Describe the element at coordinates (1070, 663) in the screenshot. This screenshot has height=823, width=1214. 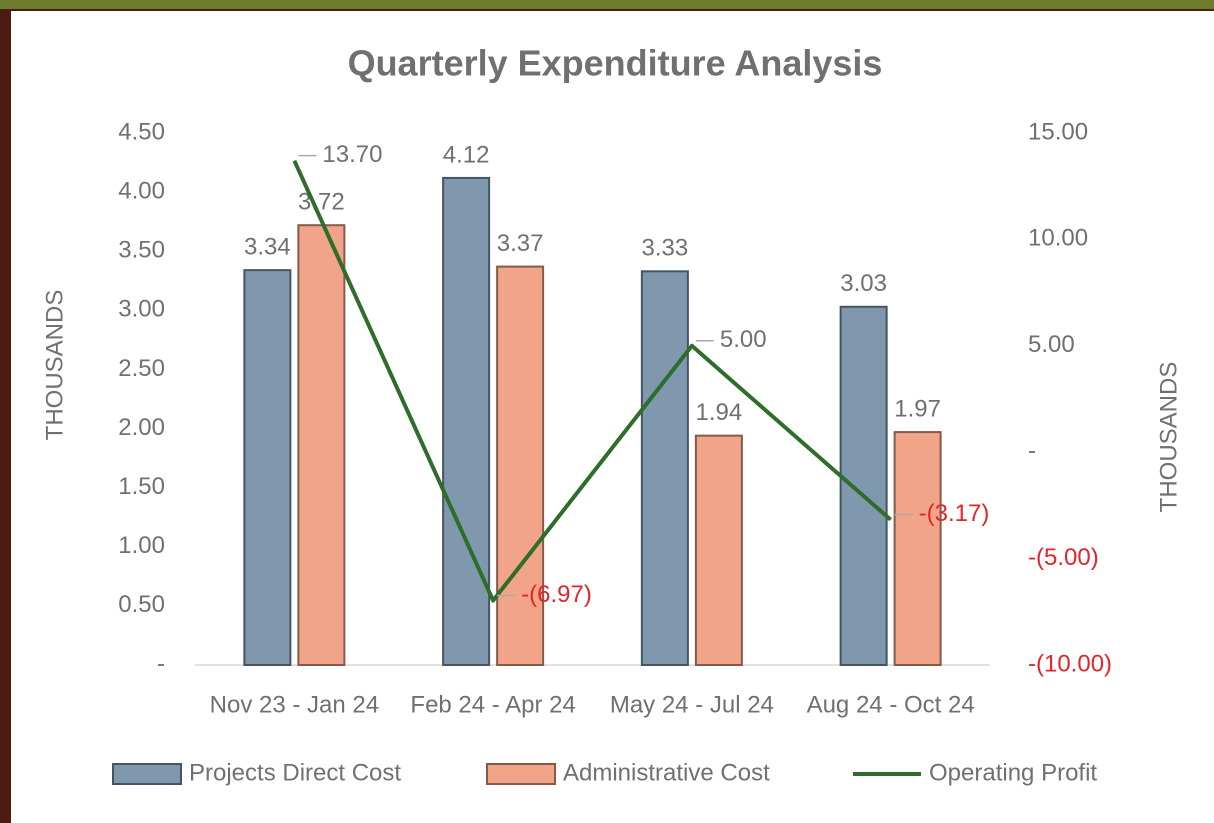
I see `y2-tick-label: -(10.00)` at that location.